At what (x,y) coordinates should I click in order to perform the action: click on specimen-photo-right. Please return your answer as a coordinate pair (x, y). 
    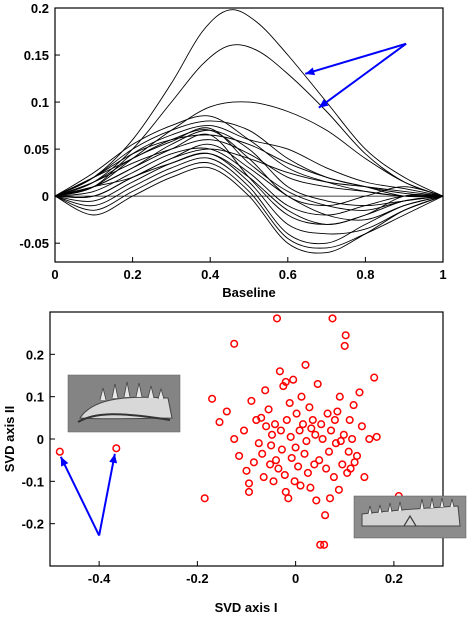
    Looking at the image, I should click on (410, 517).